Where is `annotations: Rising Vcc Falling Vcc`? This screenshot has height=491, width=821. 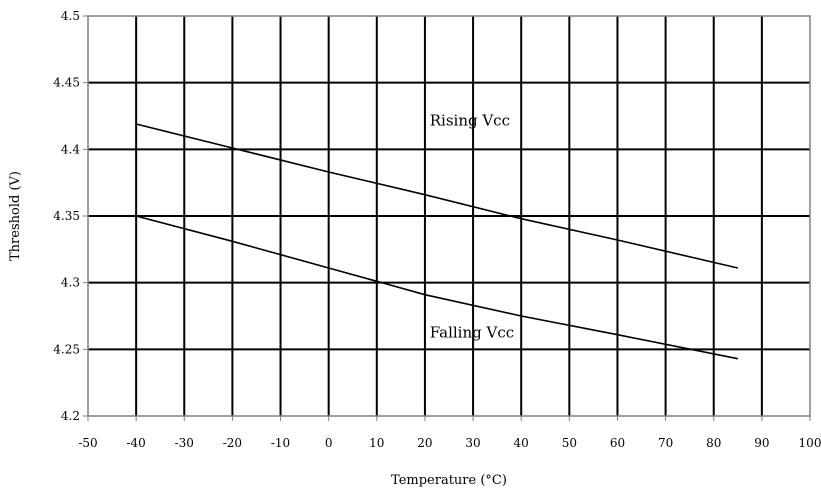
annotations: Rising Vcc Falling Vcc is located at coordinates (472, 226).